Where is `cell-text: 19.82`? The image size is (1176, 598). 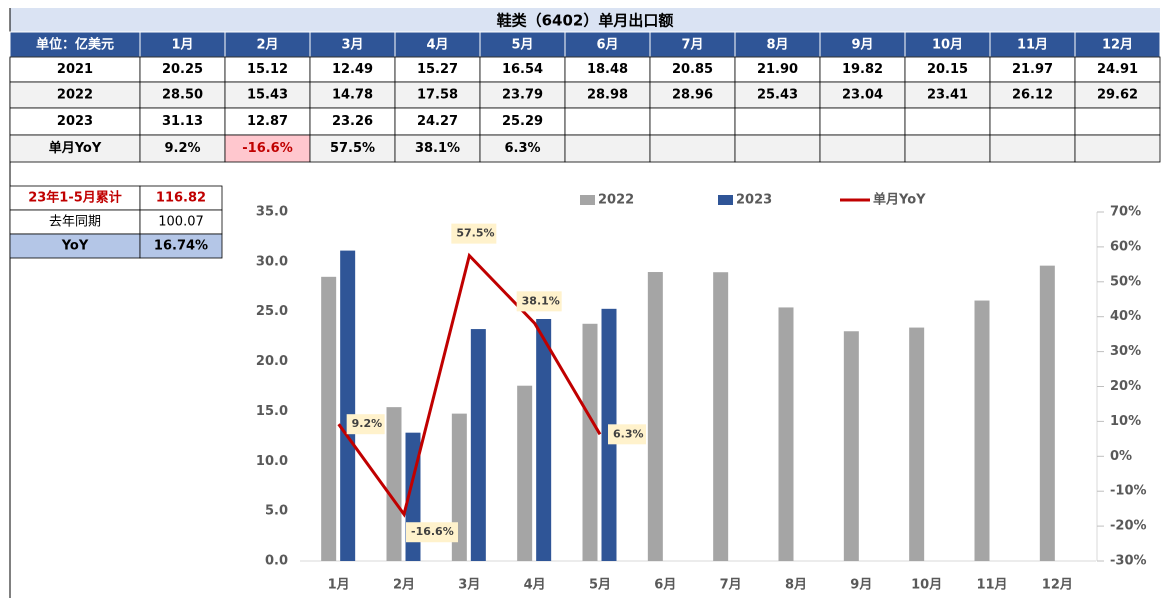
cell-text: 19.82 is located at coordinates (862, 69).